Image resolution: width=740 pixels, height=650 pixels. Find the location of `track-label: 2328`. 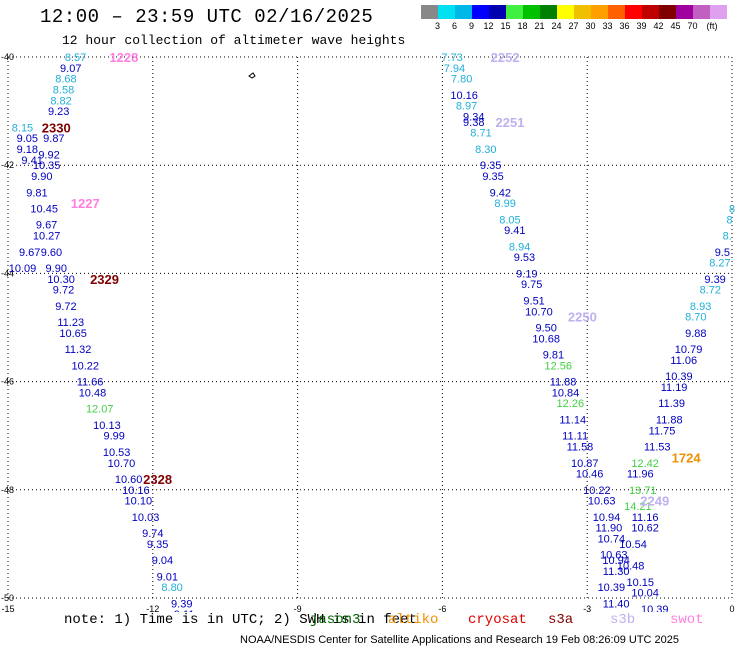

track-label: 2328 is located at coordinates (157, 479).